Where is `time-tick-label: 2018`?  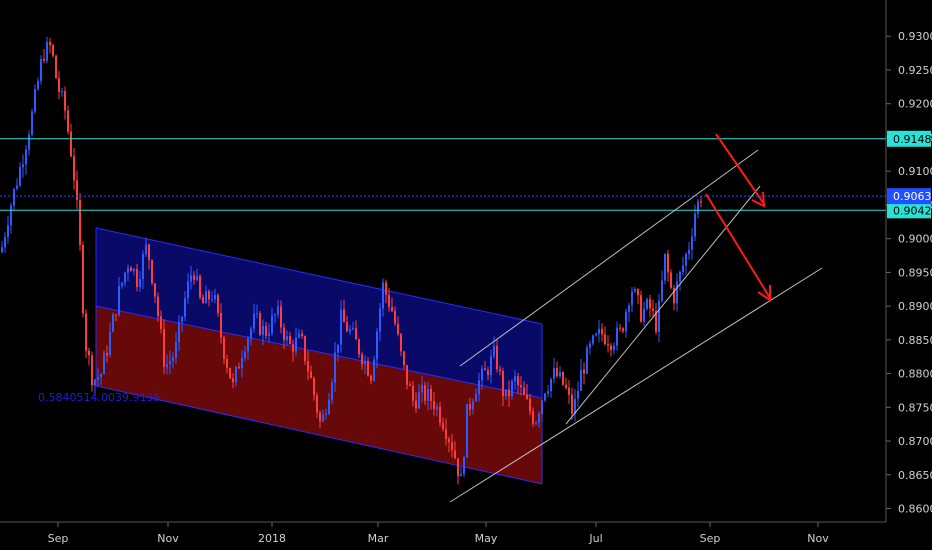
time-tick-label: 2018 is located at coordinates (272, 538).